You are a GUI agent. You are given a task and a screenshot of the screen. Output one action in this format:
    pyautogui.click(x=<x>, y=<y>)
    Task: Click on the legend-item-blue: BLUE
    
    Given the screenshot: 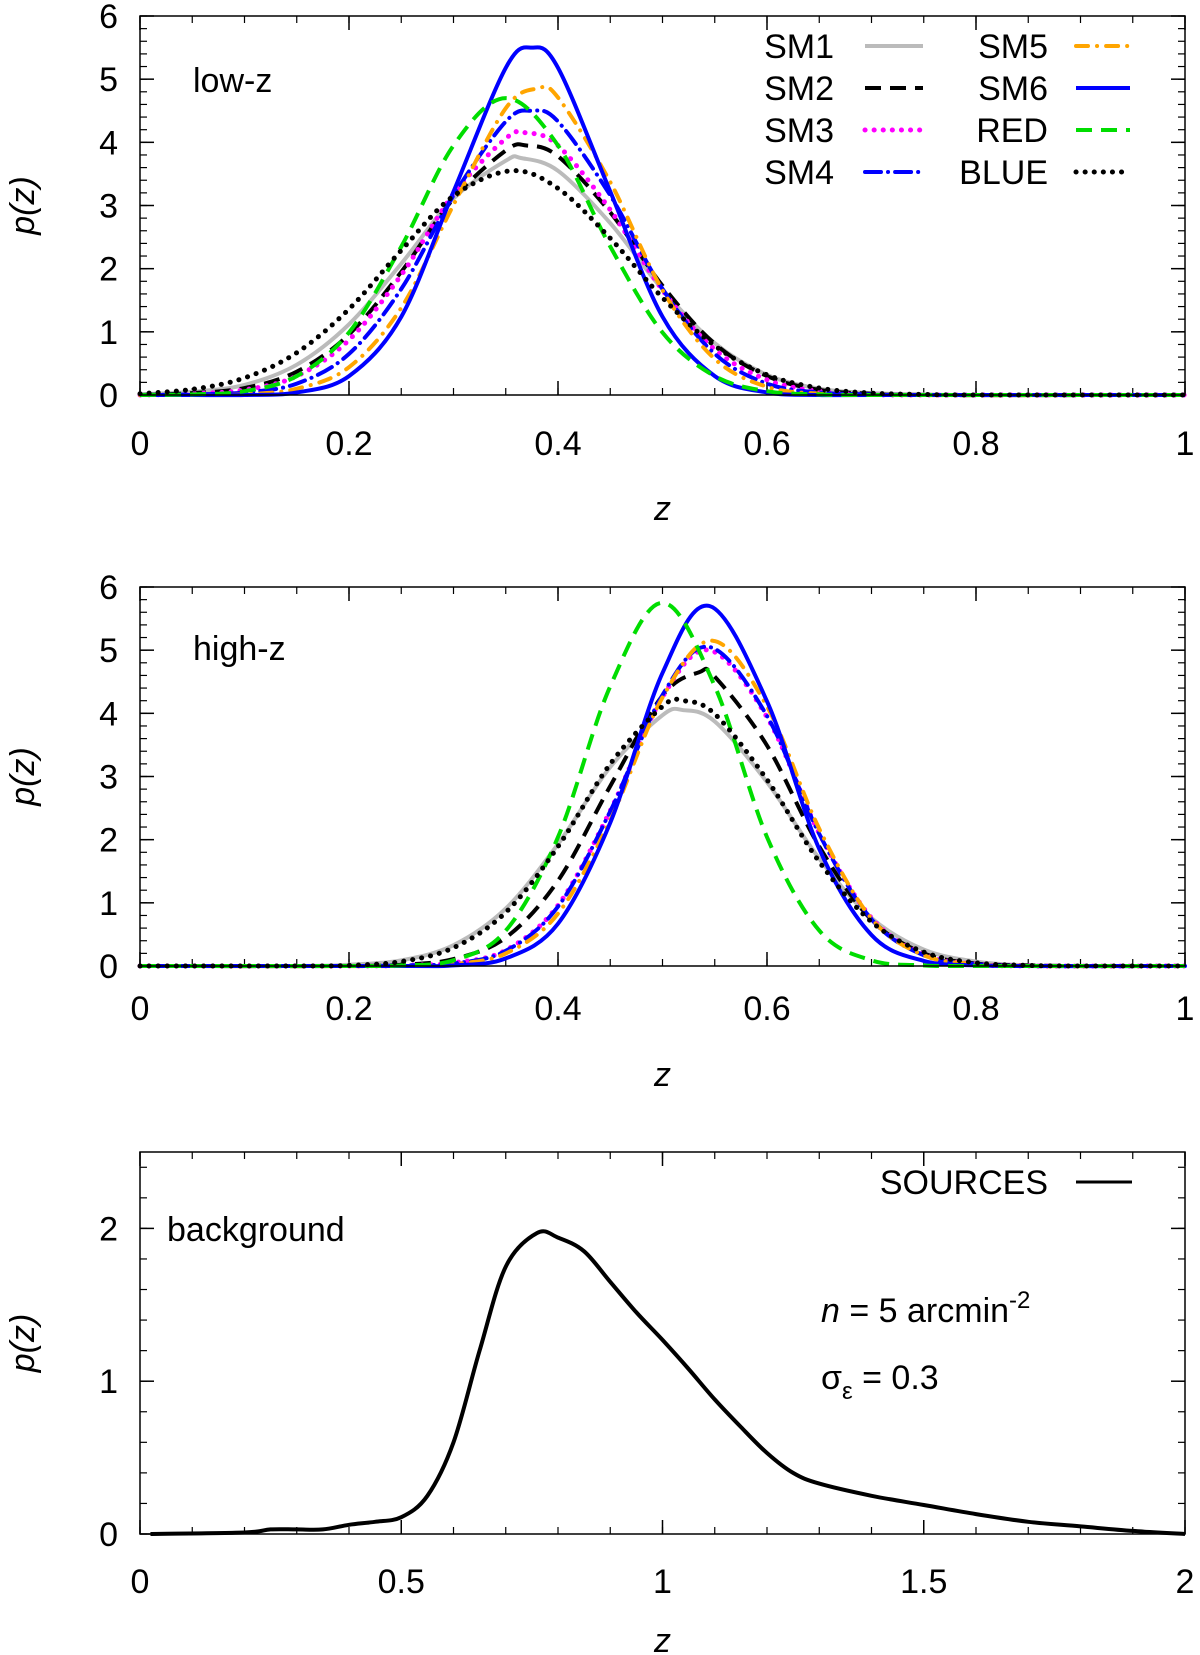 What is the action you would take?
    pyautogui.click(x=1046, y=173)
    